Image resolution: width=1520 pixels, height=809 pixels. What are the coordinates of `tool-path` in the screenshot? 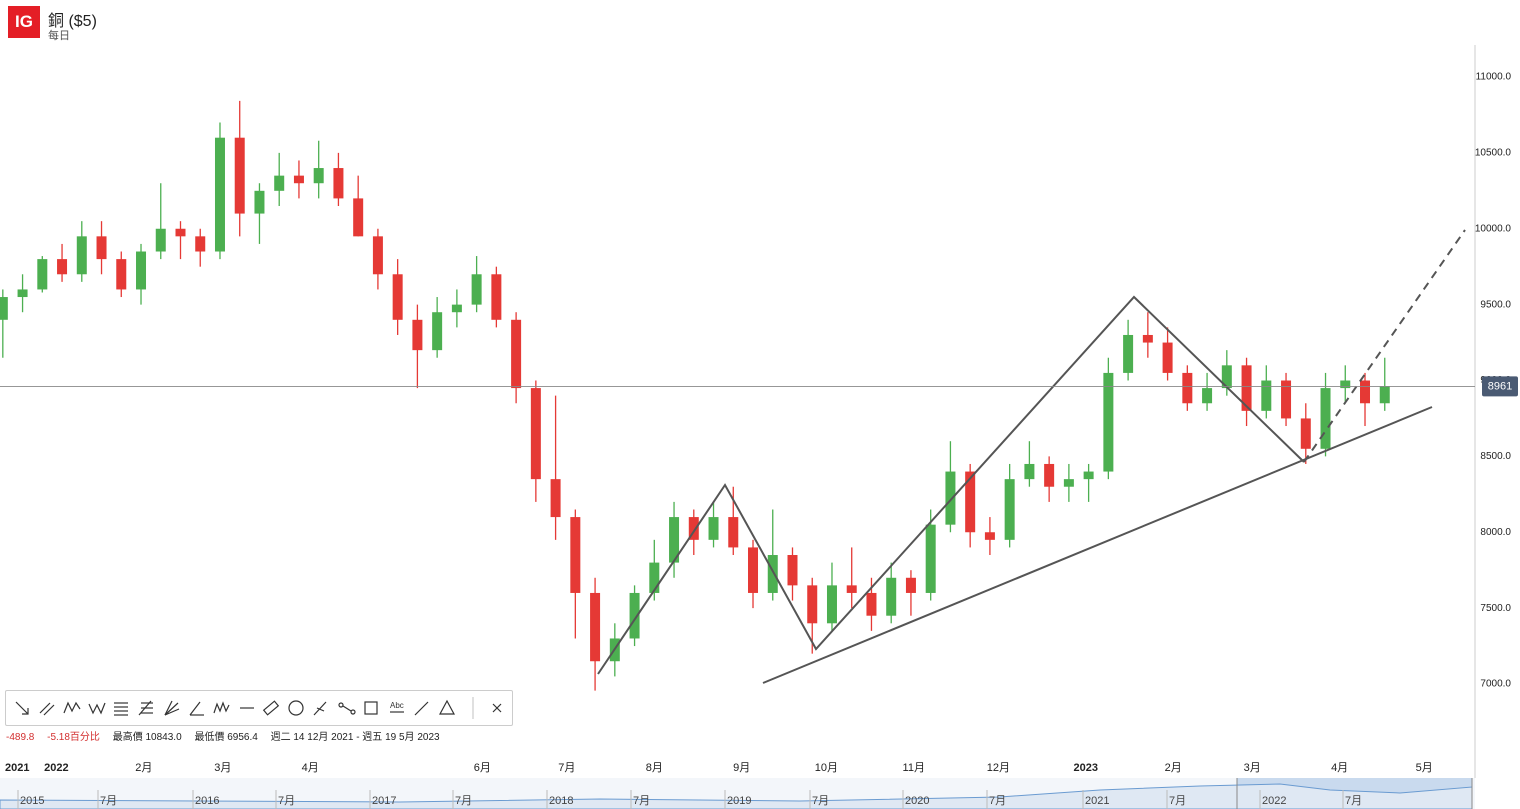 It's located at (347, 708).